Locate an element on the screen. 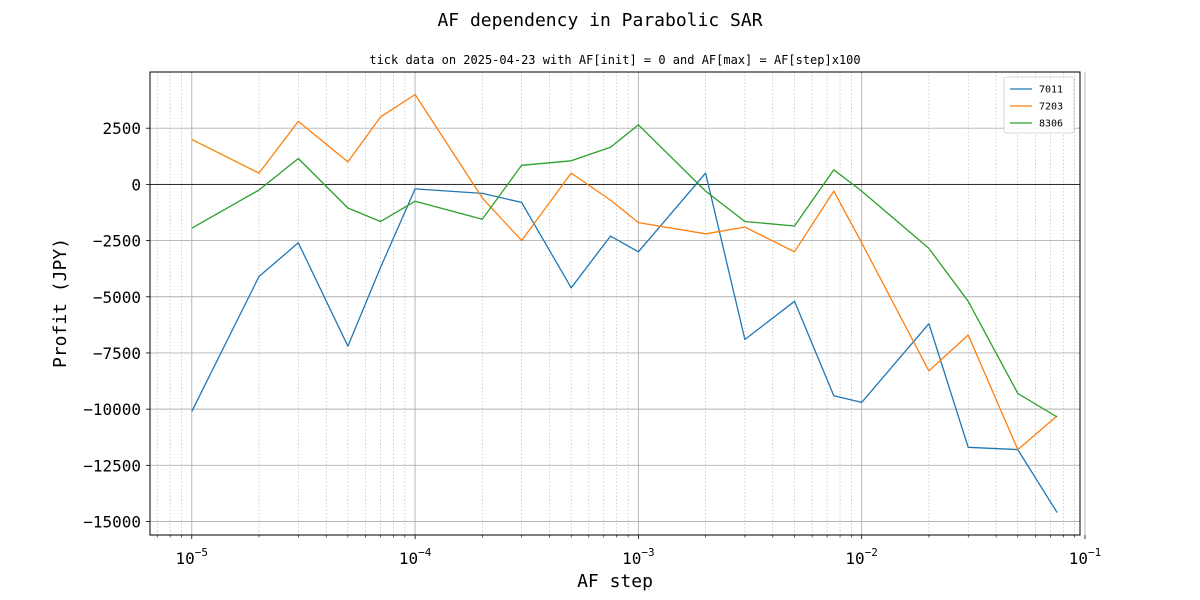 This screenshot has width=1200, height=600. x-tick-label: 10⁻⁵ is located at coordinates (192, 557).